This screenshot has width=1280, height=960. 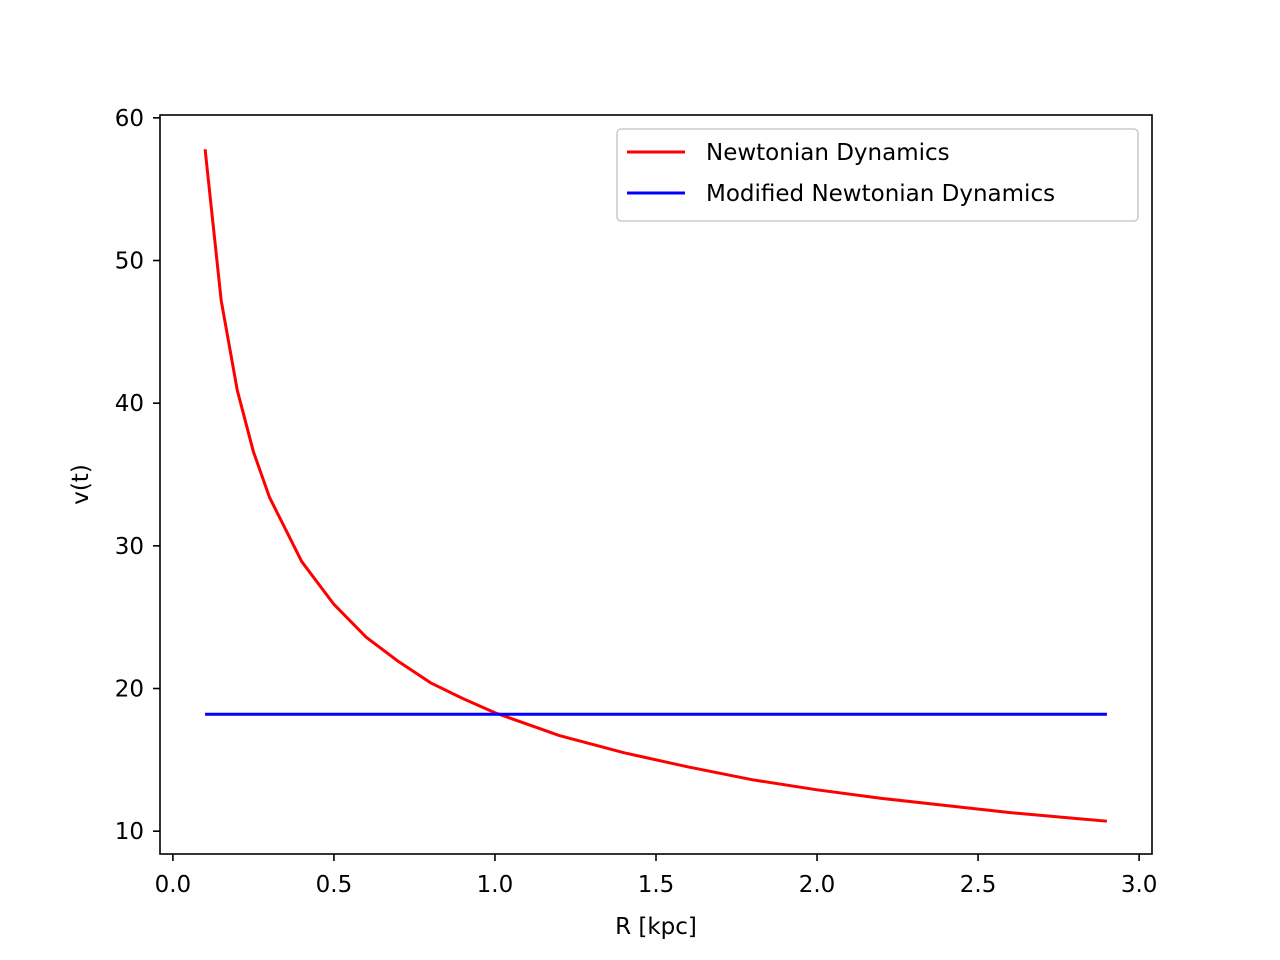 What do you see at coordinates (129, 547) in the screenshot?
I see `y-tick-label: 30` at bounding box center [129, 547].